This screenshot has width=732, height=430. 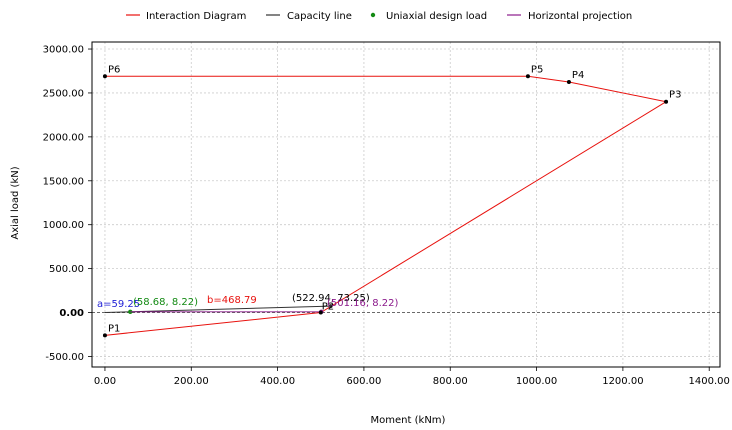 I want to click on point-label-p2: P2, so click(x=328, y=307).